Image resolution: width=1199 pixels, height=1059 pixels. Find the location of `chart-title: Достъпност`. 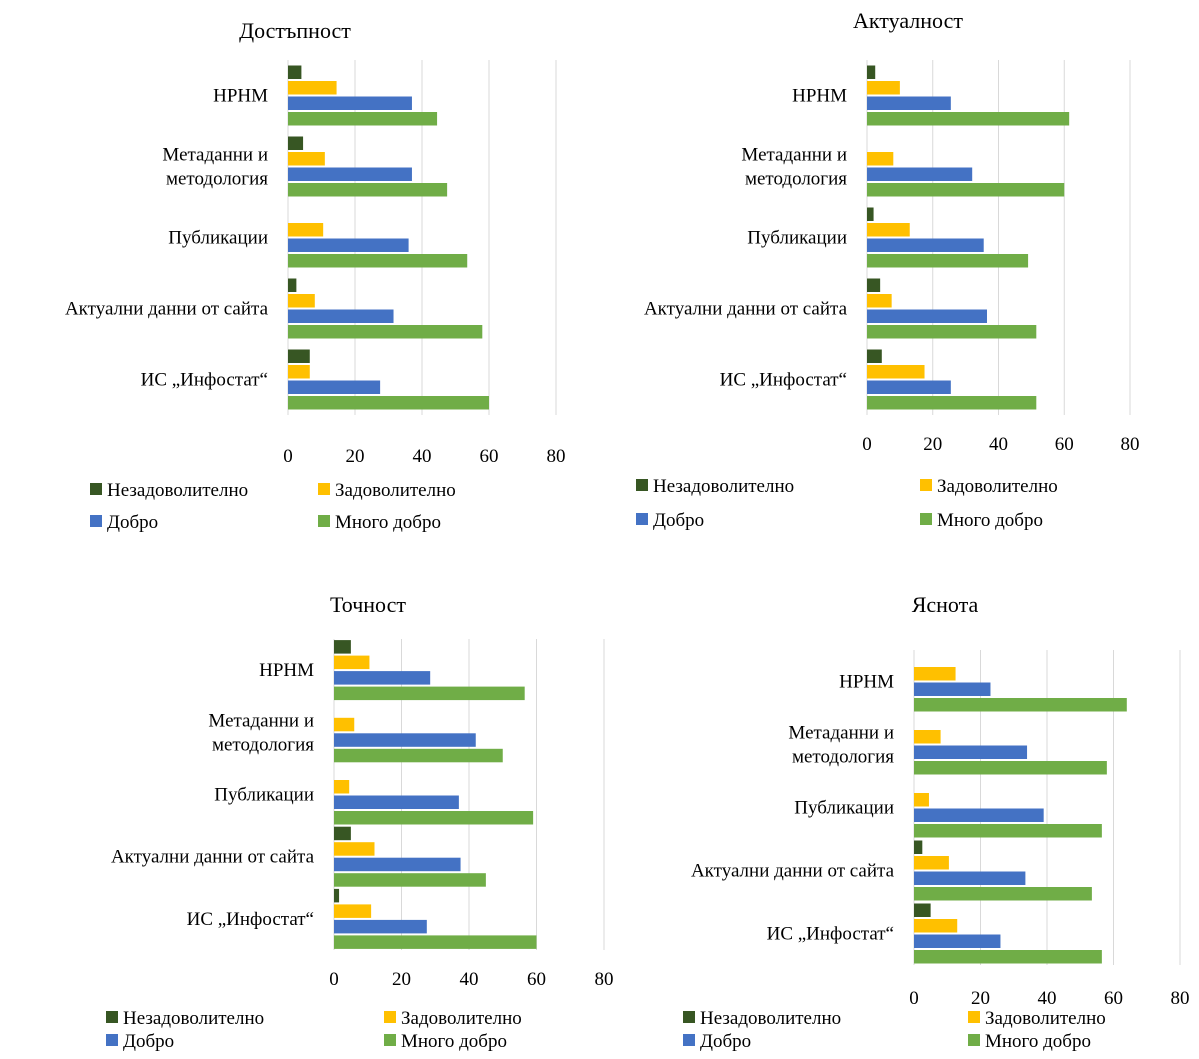

chart-title: Достъпност is located at coordinates (295, 30).